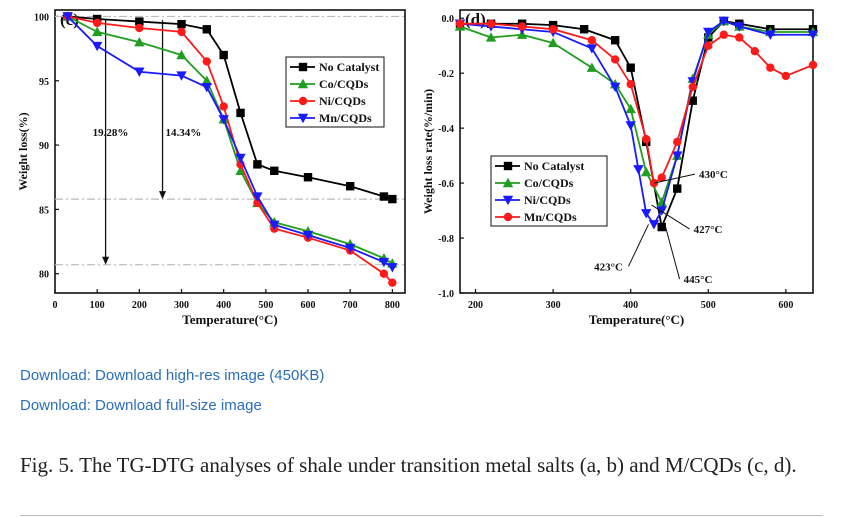 This screenshot has width=843, height=517. Describe the element at coordinates (349, 67) in the screenshot. I see `panel-0-legend-label-0: No Catalyst` at that location.